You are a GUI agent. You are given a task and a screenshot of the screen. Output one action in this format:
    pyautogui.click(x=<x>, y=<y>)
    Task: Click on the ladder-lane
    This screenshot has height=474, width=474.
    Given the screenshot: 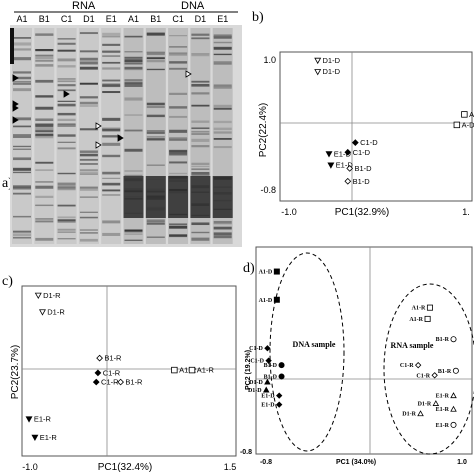 What is the action you would take?
    pyautogui.click(x=12, y=46)
    